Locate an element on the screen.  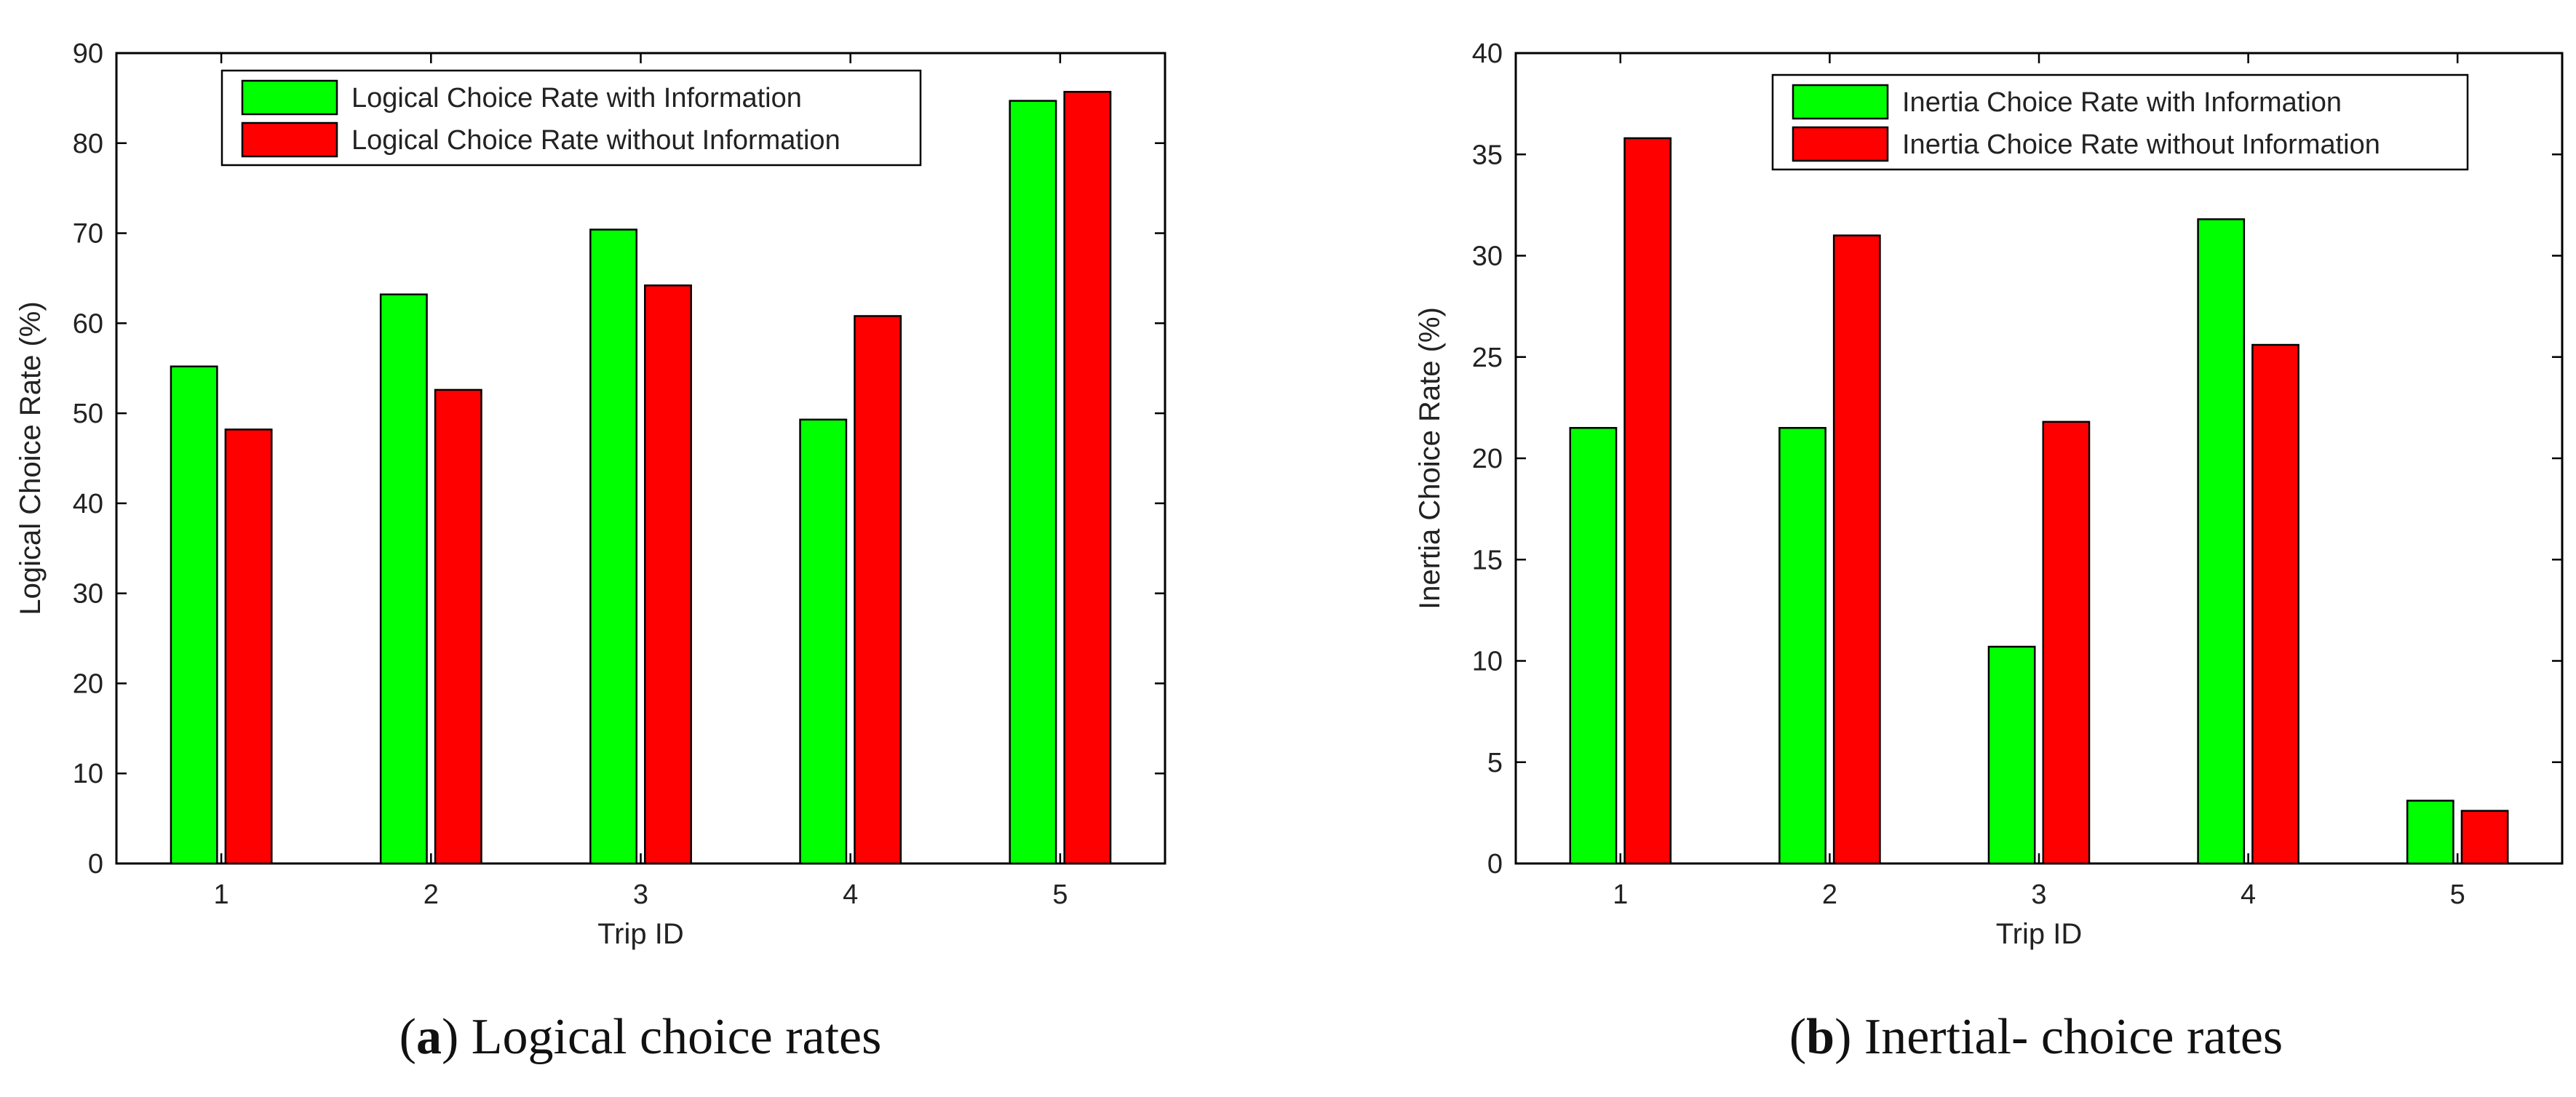
y-tick-label: 50 is located at coordinates (88, 414).